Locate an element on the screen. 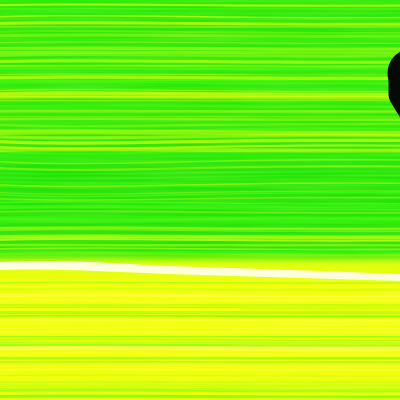 This screenshot has width=400, height=400. dark-blob is located at coordinates (393, 85).